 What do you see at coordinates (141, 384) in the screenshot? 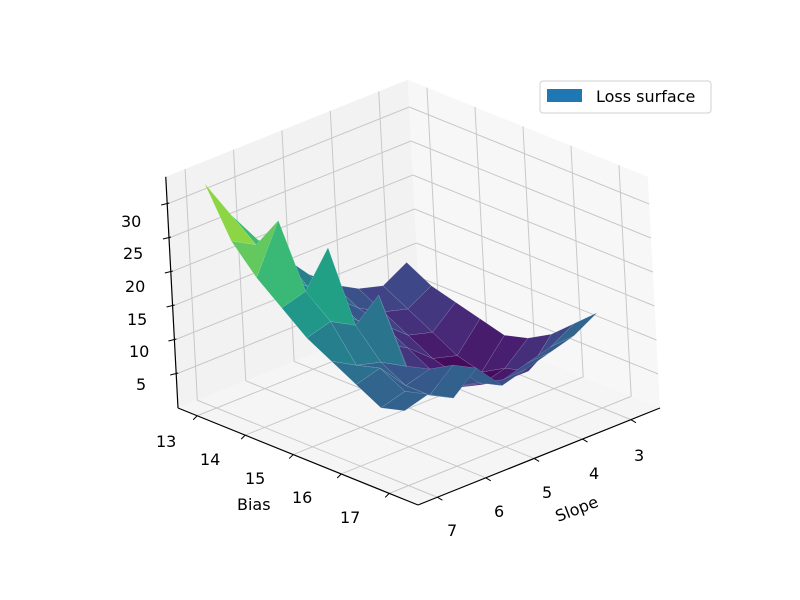
I see `z-tick-5: 5` at bounding box center [141, 384].